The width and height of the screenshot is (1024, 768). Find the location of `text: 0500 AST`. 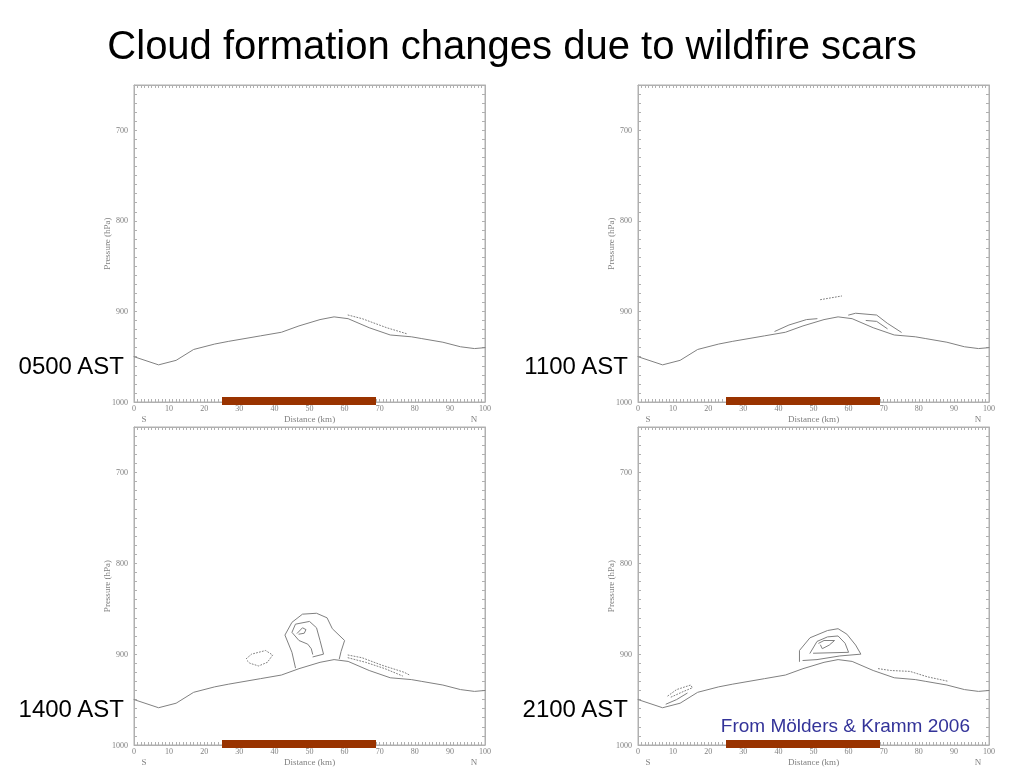

text: 0500 AST is located at coordinates (71, 366).